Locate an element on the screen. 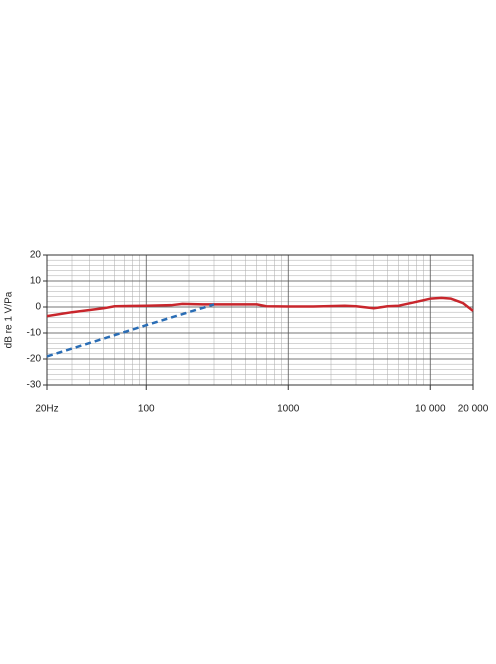 Image resolution: width=496 pixels, height=664 pixels. y-tick-label: -30 is located at coordinates (34, 385).